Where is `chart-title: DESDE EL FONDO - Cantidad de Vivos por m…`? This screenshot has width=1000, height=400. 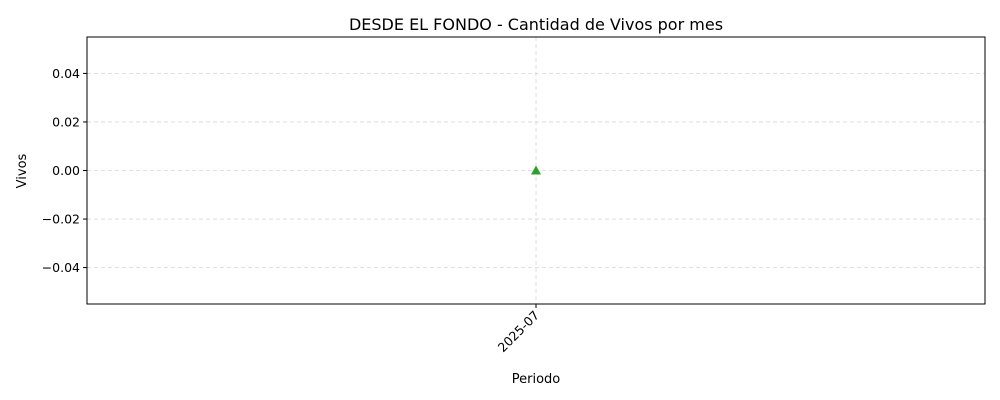 chart-title: DESDE EL FONDO - Cantidad de Vivos por m… is located at coordinates (536, 24).